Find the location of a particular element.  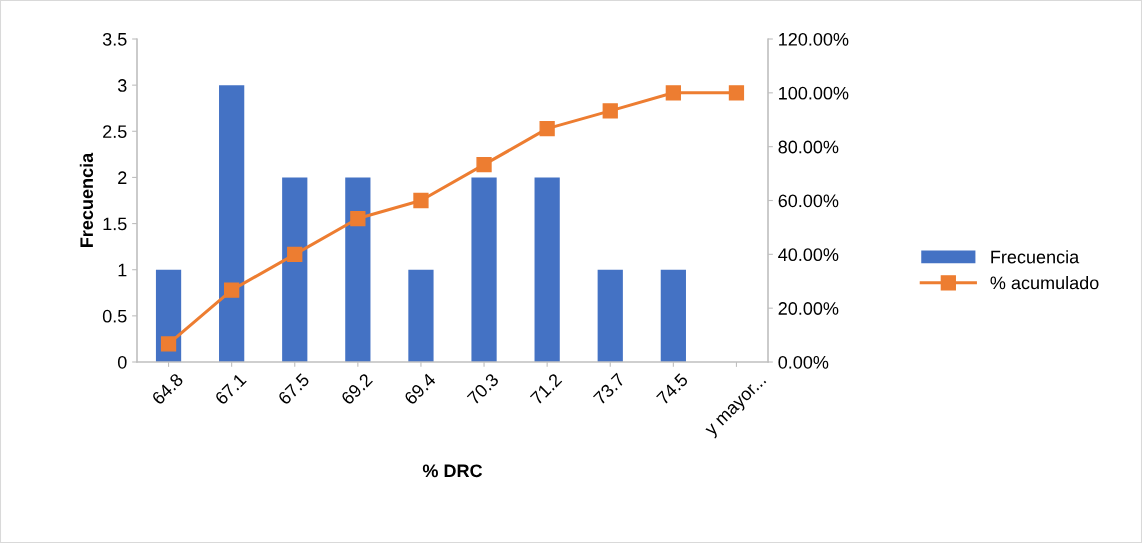

y-tick-label: 0 is located at coordinates (122, 362).